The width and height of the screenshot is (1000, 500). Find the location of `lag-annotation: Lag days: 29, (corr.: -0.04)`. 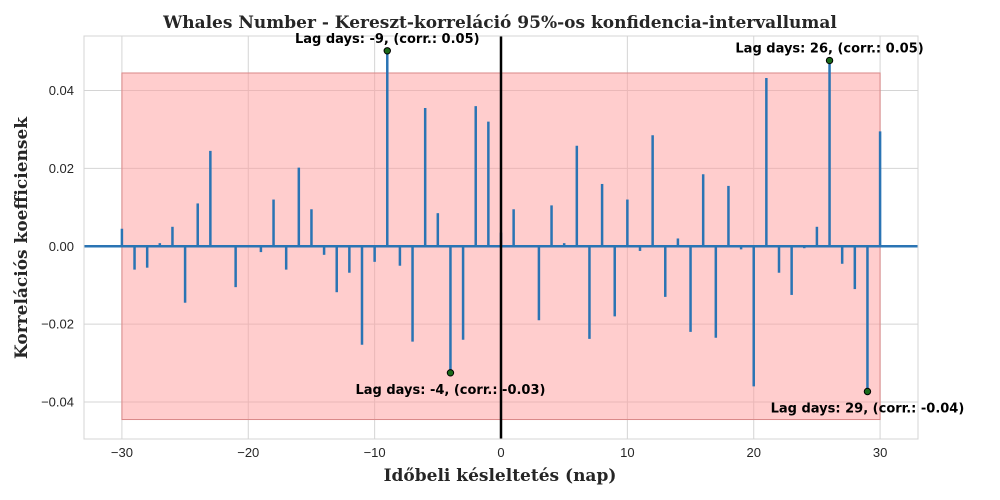

lag-annotation: Lag days: 29, (corr.: -0.04) is located at coordinates (868, 408).